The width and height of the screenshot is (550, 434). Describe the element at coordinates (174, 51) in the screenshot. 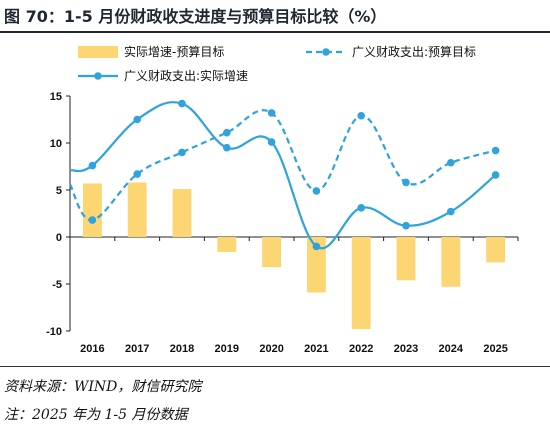

I see `legend-label-bar: 实际增速-预算目标` at that location.